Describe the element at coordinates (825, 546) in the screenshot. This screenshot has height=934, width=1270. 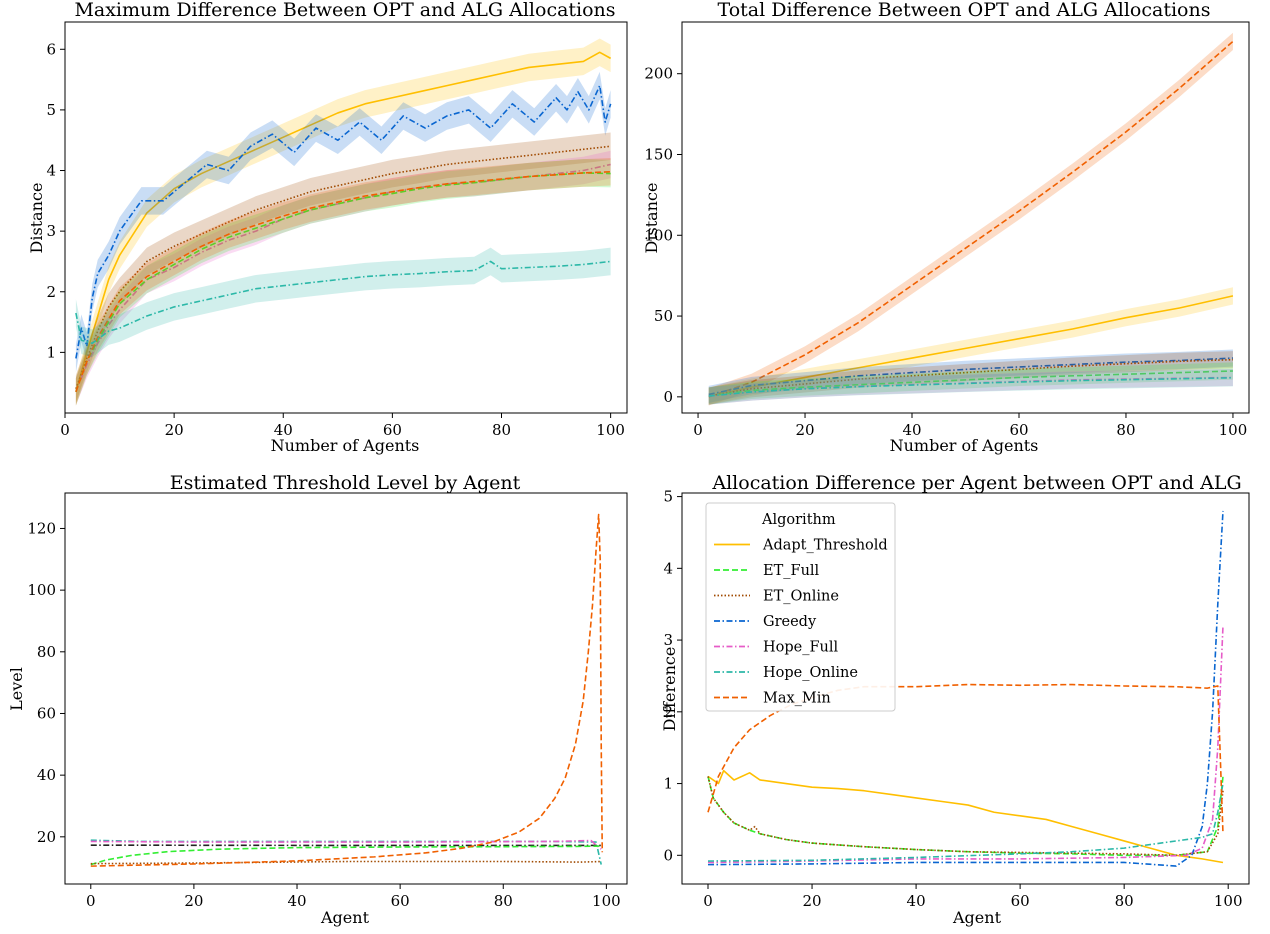
I see `legend-label: Adapt_Threshold` at that location.